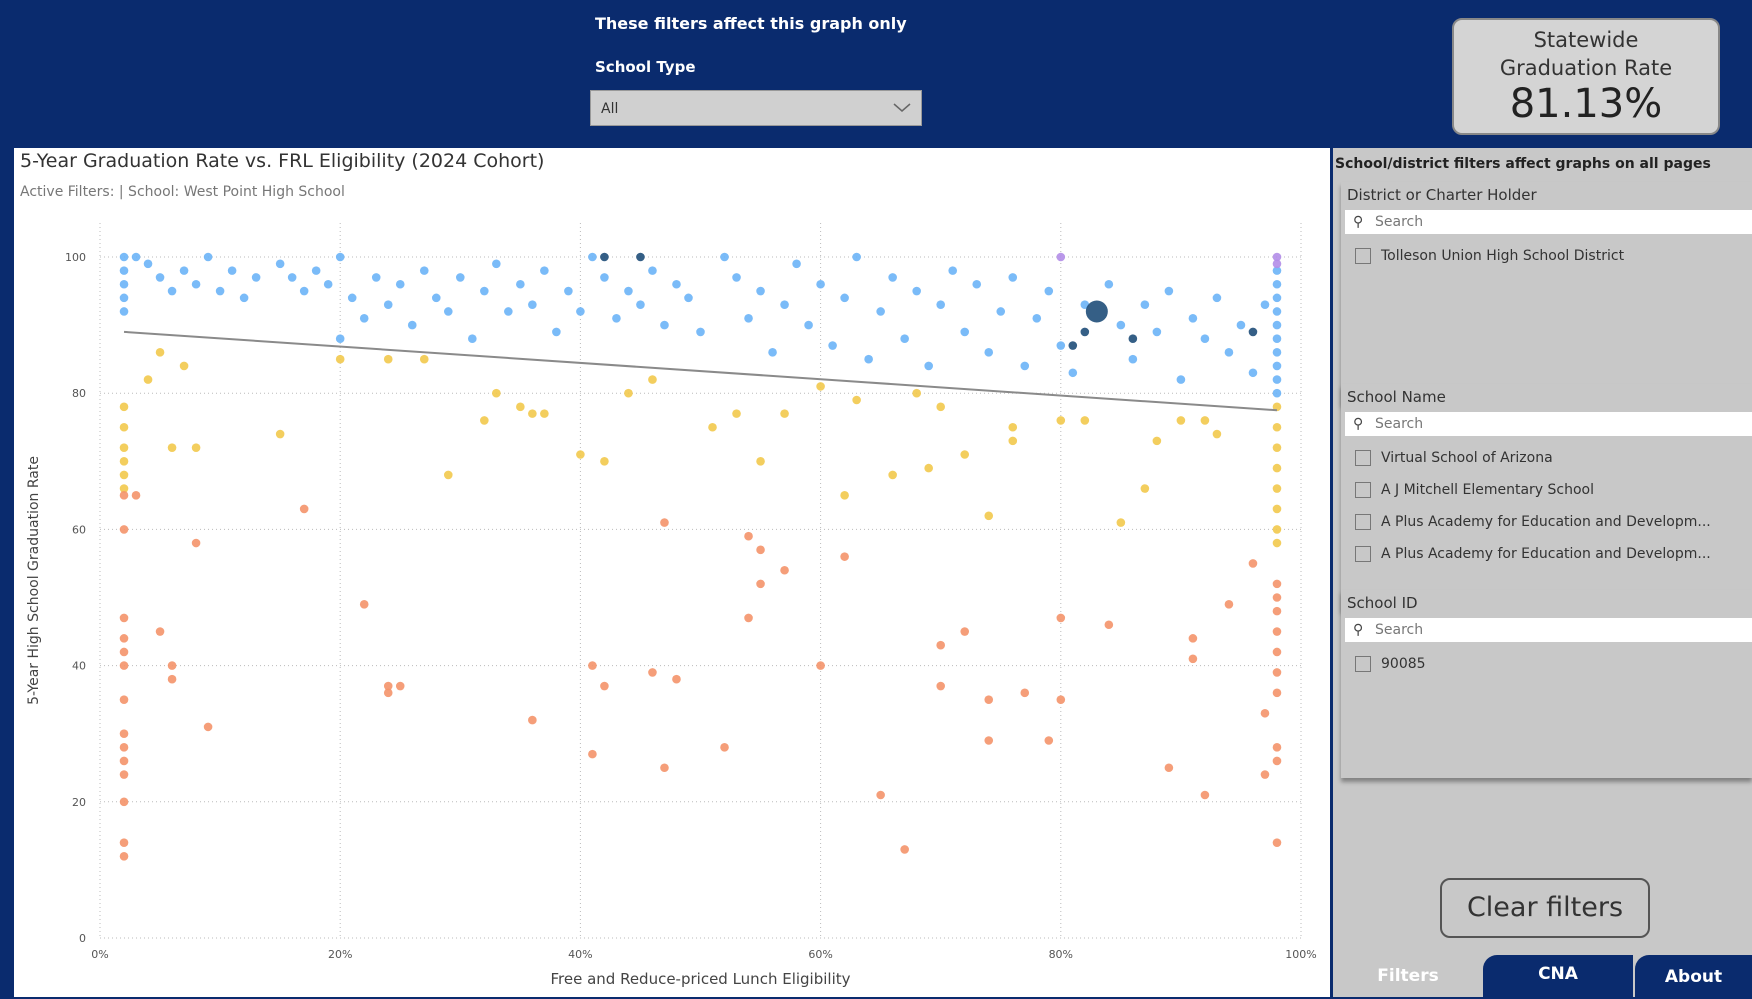 This screenshot has height=999, width=1752. I want to click on clear-filters-button: Clear filters, so click(1545, 908).